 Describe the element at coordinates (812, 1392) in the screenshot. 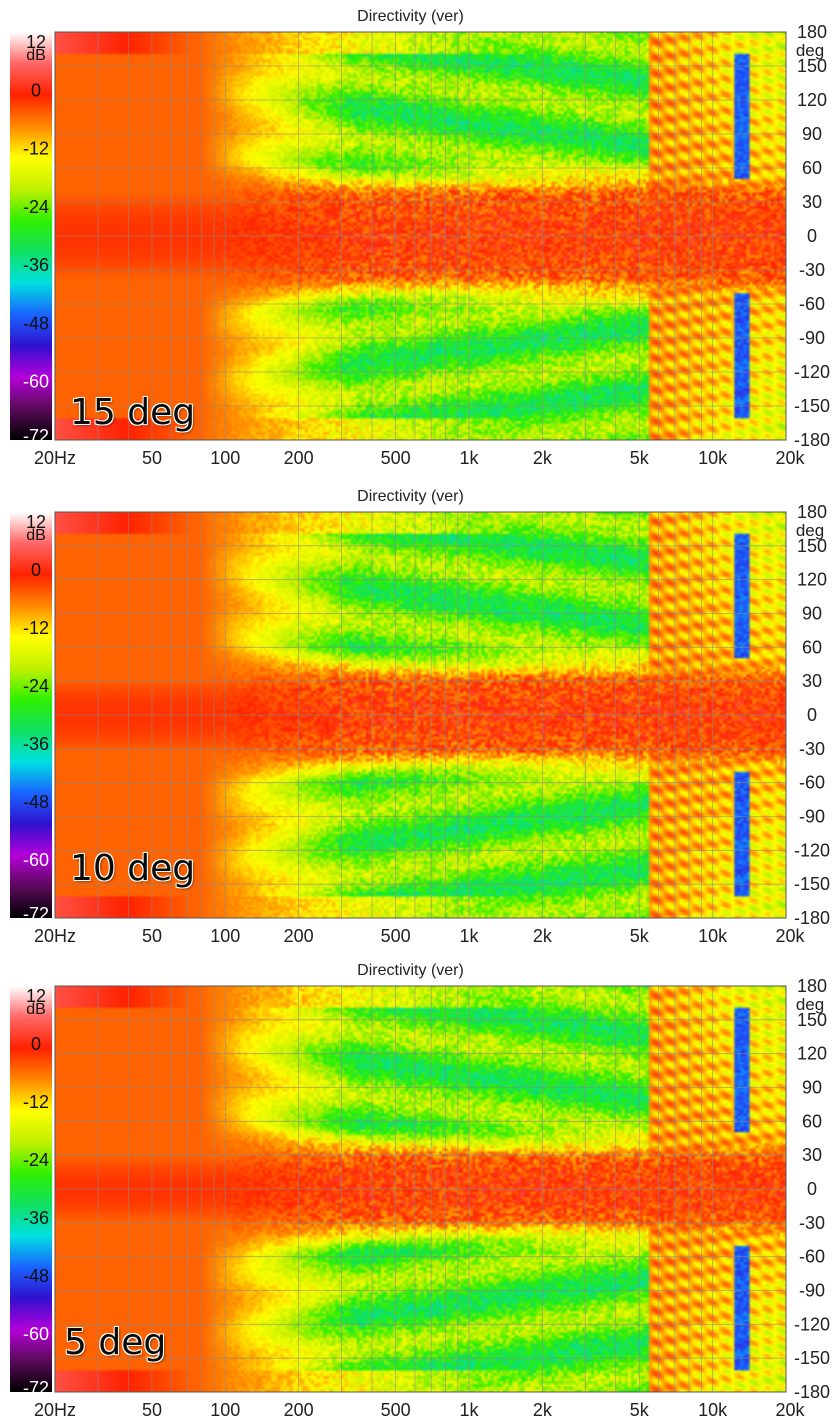

I see `y-tick-label: -180` at that location.